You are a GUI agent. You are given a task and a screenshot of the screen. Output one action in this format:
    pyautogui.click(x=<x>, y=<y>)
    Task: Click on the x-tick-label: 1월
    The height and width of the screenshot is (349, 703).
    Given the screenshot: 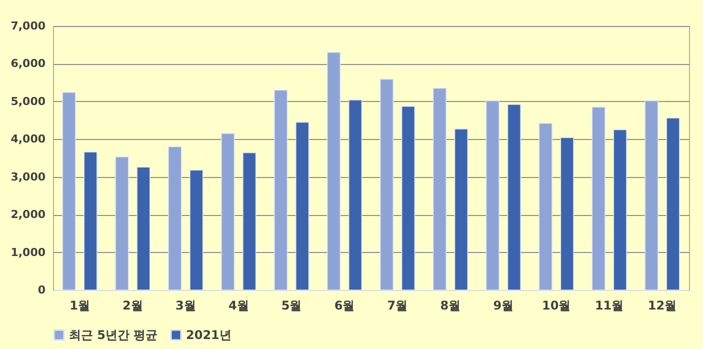 What is the action you would take?
    pyautogui.click(x=80, y=305)
    